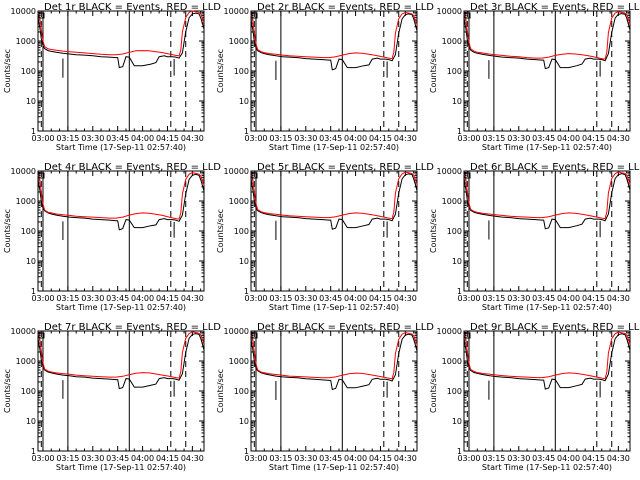 The height and width of the screenshot is (480, 640). Describe the element at coordinates (555, 167) in the screenshot. I see `panel-title: Det 6r BLACK = Events, RED = LLD` at that location.